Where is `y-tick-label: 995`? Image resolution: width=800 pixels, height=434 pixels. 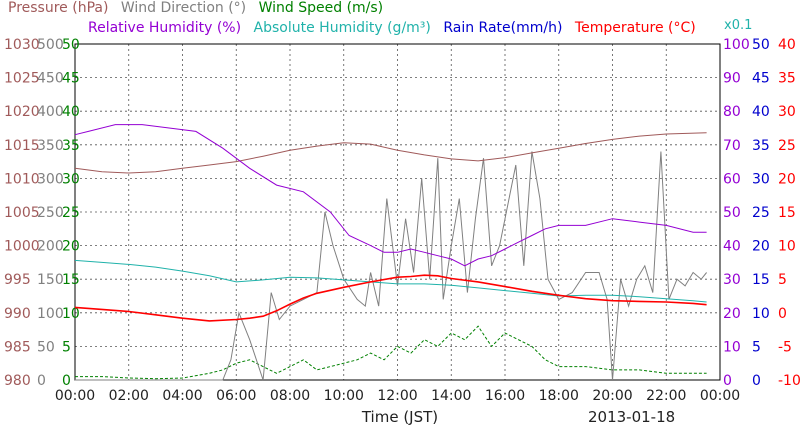
y-tick-label: 995 is located at coordinates (17, 280).